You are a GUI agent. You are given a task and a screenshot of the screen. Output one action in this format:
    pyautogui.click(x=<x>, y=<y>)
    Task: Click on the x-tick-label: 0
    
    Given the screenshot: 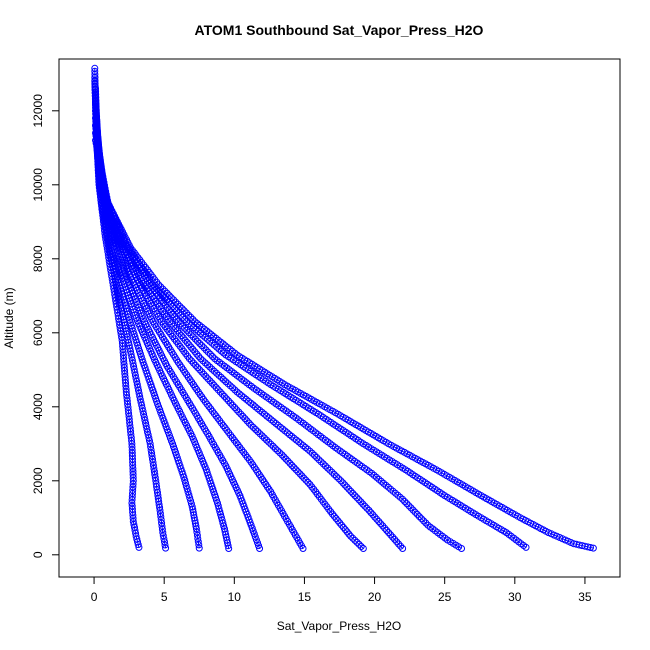 What is the action you would take?
    pyautogui.click(x=94, y=597)
    